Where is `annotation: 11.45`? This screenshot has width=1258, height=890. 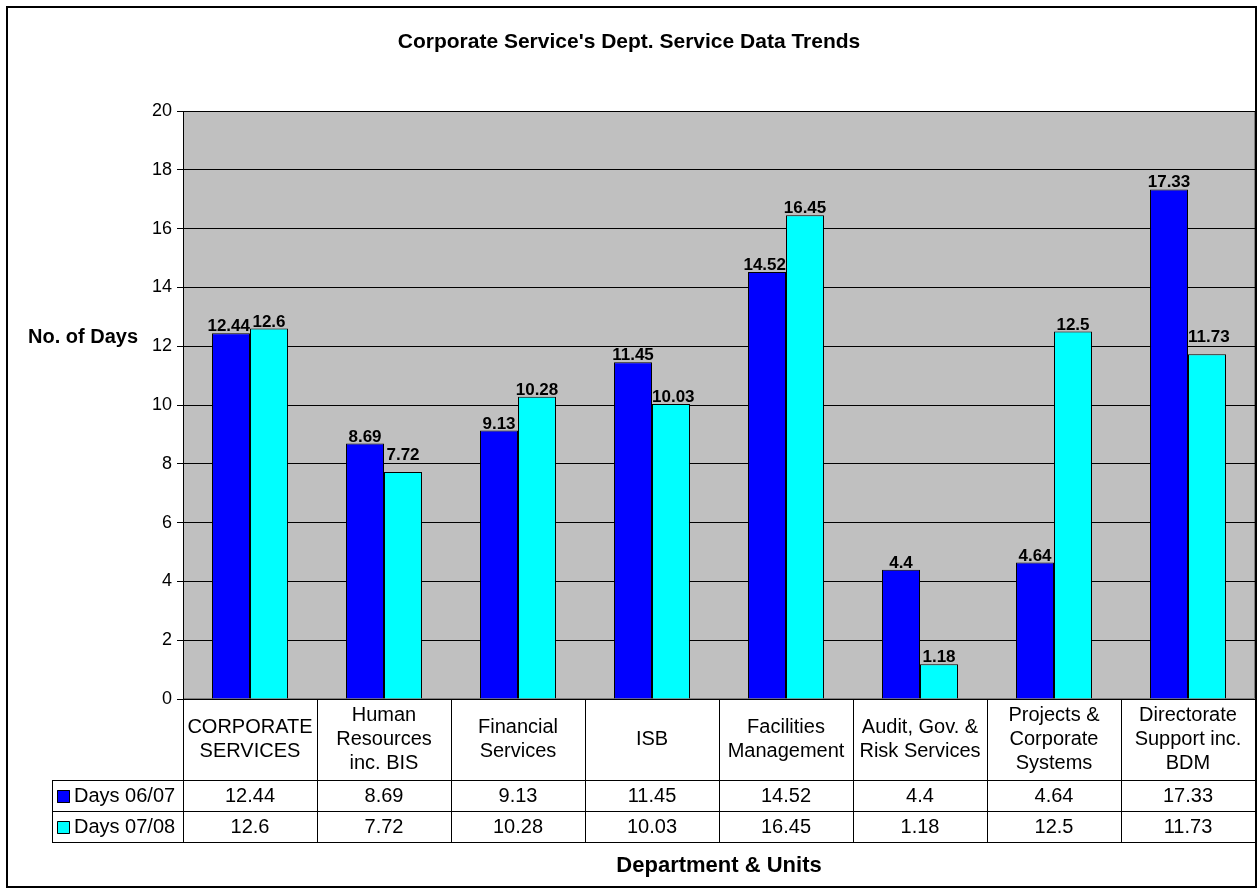 annotation: 11.45 is located at coordinates (633, 355).